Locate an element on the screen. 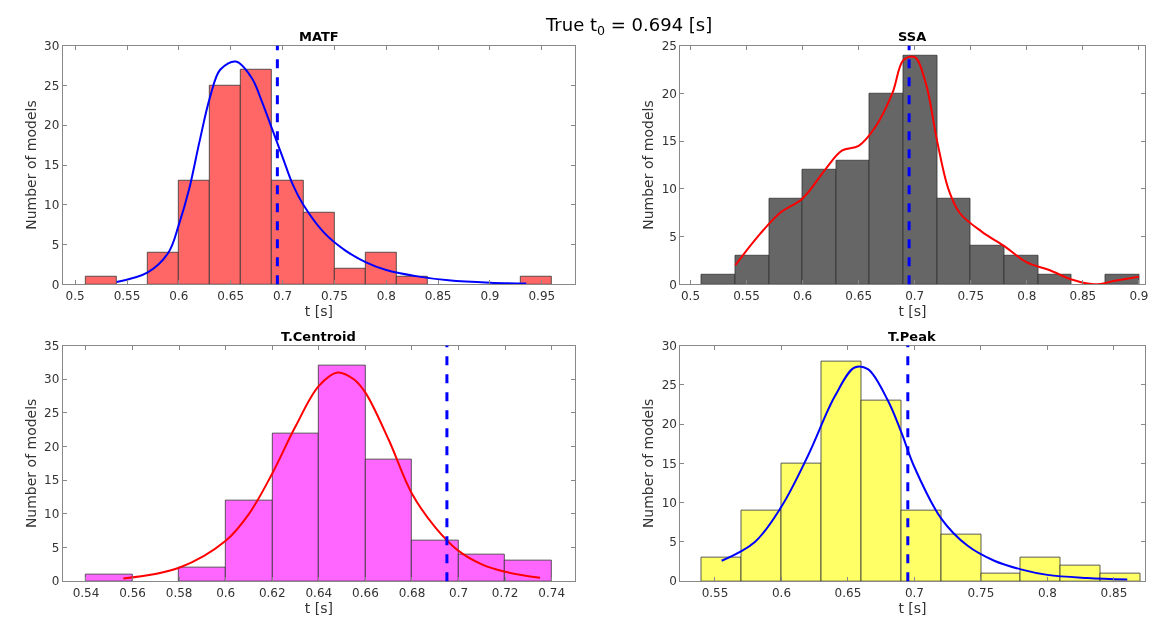 The height and width of the screenshot is (636, 1166). x-tick-label: 0.74 is located at coordinates (552, 592).